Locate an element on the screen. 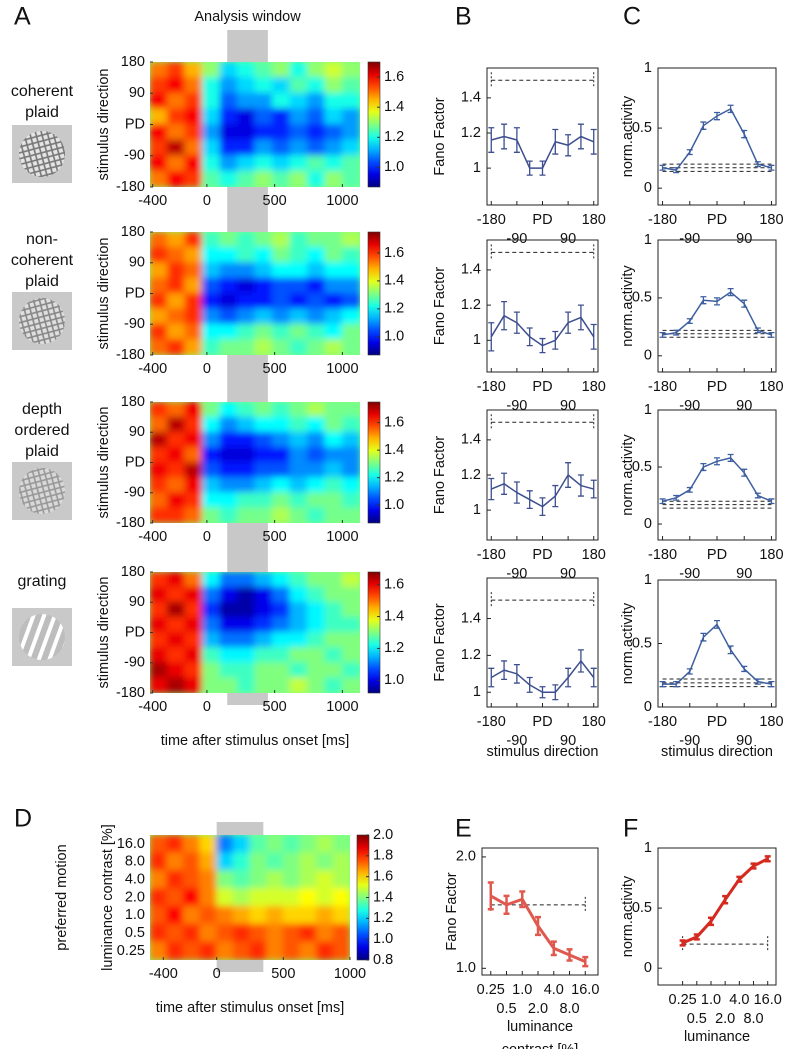 The width and height of the screenshot is (796, 1049). heatmap is located at coordinates (255, 124).